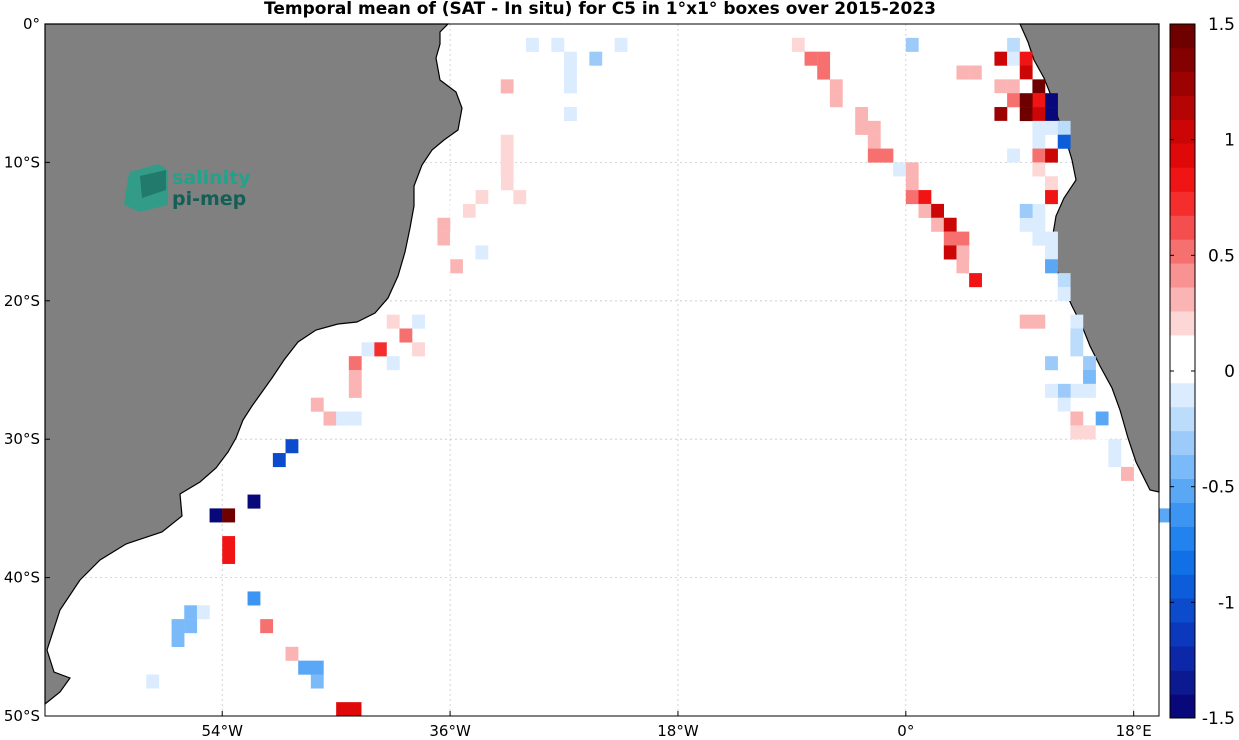 The image size is (1239, 740). I want to click on x-tick-label: 18°W, so click(678, 731).